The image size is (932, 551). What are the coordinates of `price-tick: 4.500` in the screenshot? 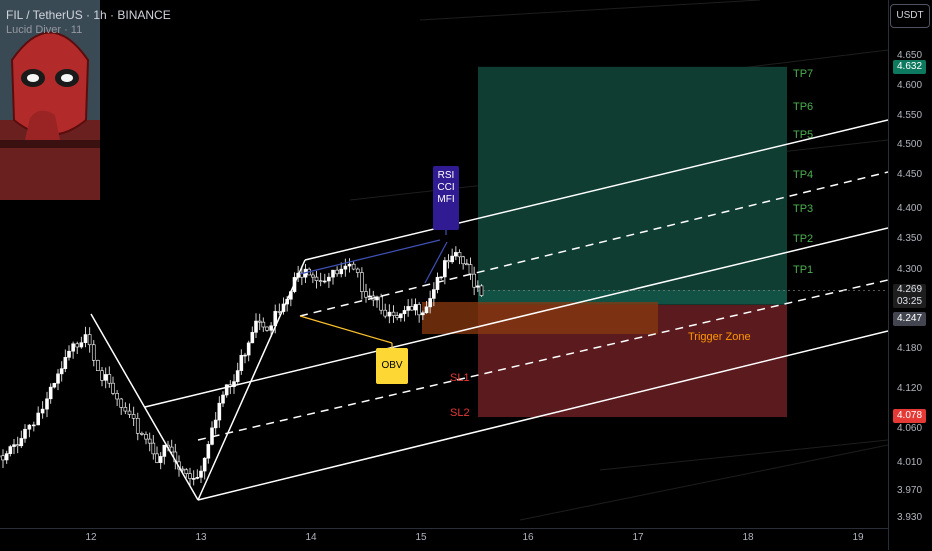 It's located at (909, 144).